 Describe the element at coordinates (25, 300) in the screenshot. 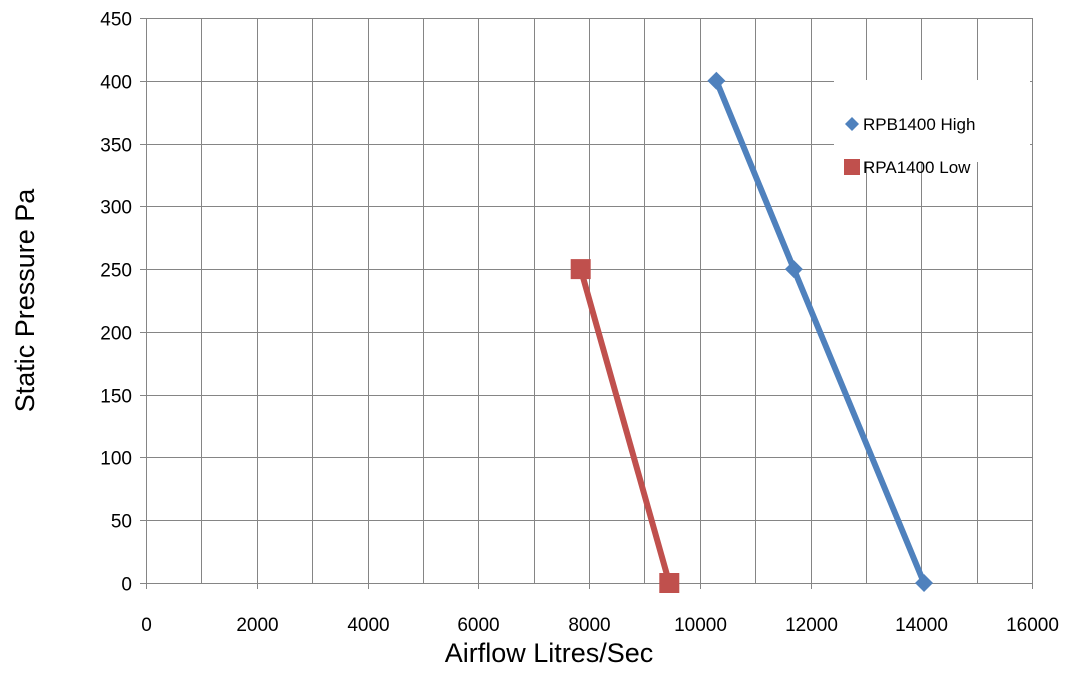

I see `y-axis-title: Static Pressure Pa` at that location.